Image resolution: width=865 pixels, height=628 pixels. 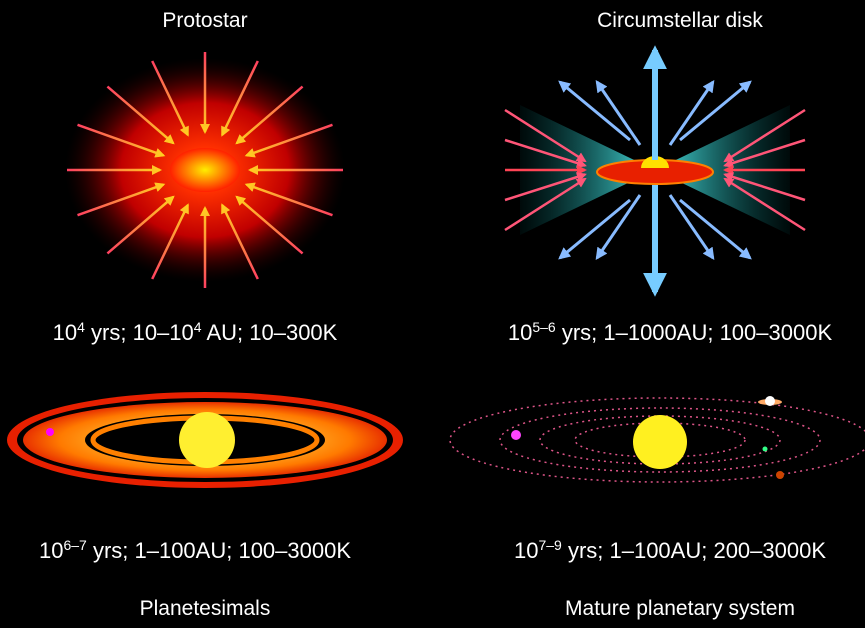 What do you see at coordinates (680, 20) in the screenshot?
I see `panel-title: Circumstellar disk` at bounding box center [680, 20].